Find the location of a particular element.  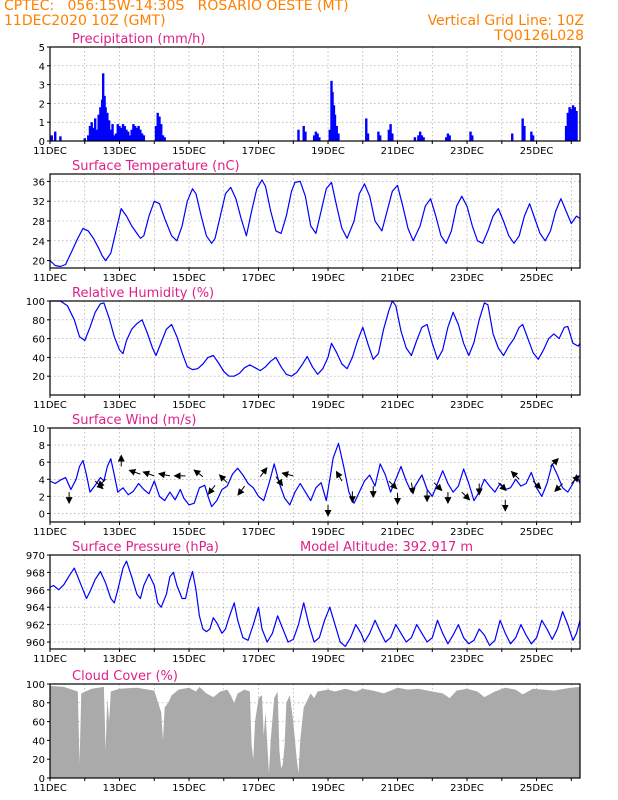

y-tick-label: 960 is located at coordinates (35, 643).